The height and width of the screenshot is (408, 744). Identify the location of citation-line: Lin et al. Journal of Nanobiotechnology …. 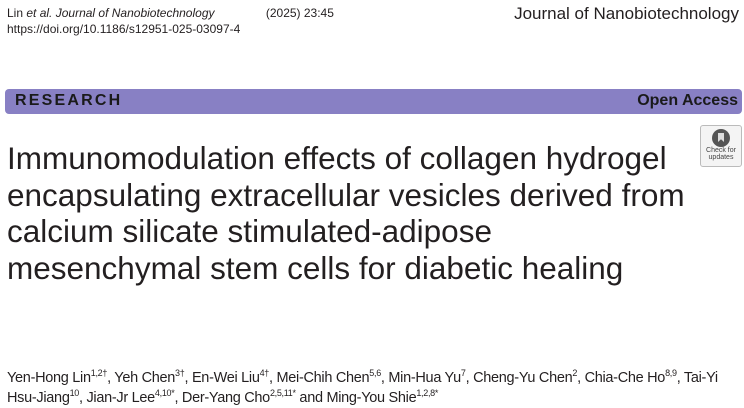
(170, 13).